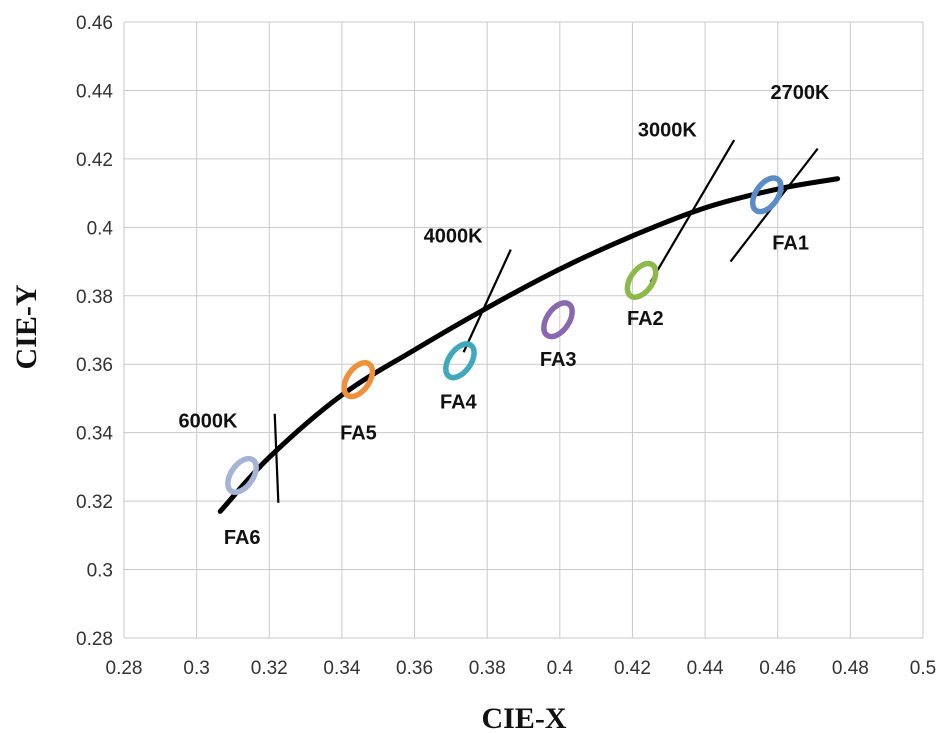 The image size is (939, 733). I want to click on x-tick-label: 0.38, so click(487, 668).